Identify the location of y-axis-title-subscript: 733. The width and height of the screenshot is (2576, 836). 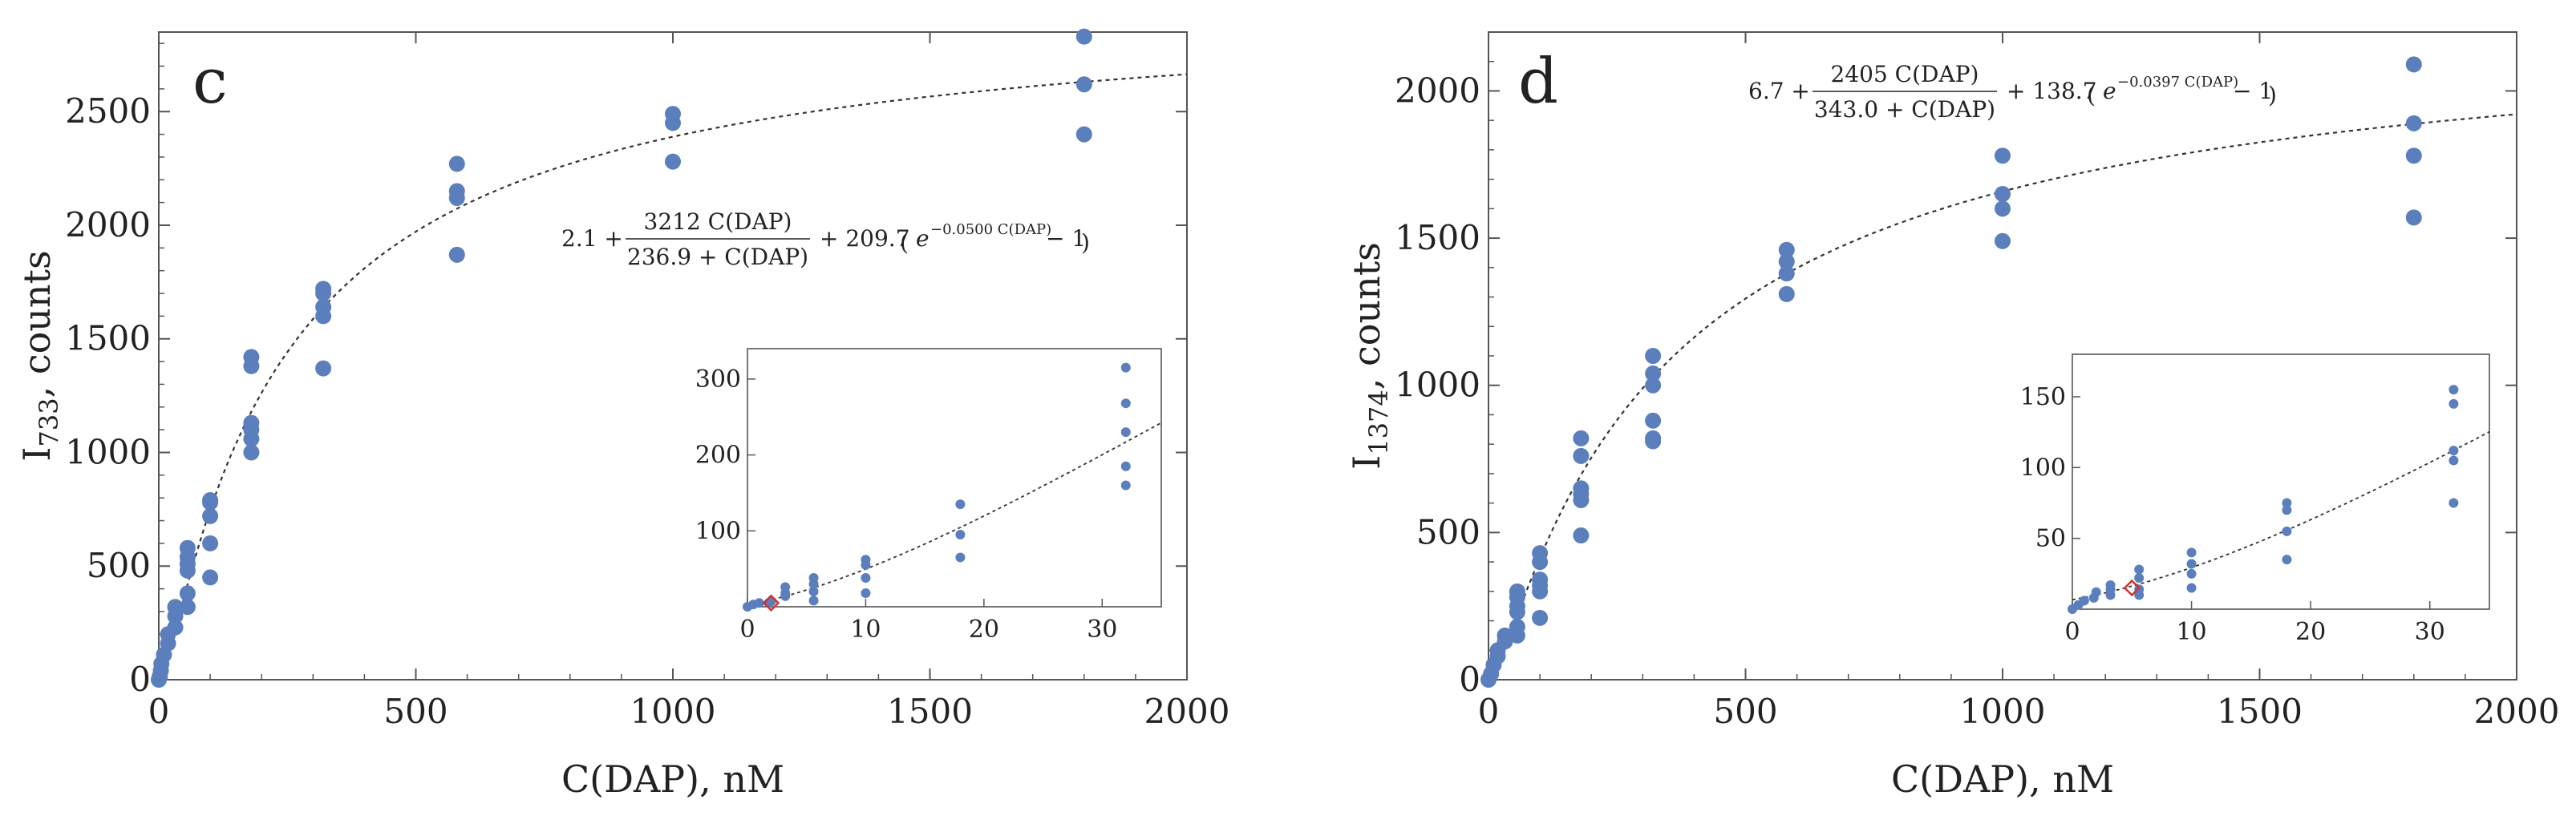
(49, 422).